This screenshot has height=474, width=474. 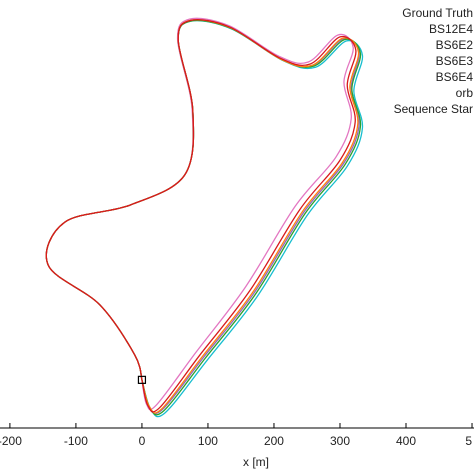 I want to click on legend-entry: Sequence Star, so click(x=433, y=109).